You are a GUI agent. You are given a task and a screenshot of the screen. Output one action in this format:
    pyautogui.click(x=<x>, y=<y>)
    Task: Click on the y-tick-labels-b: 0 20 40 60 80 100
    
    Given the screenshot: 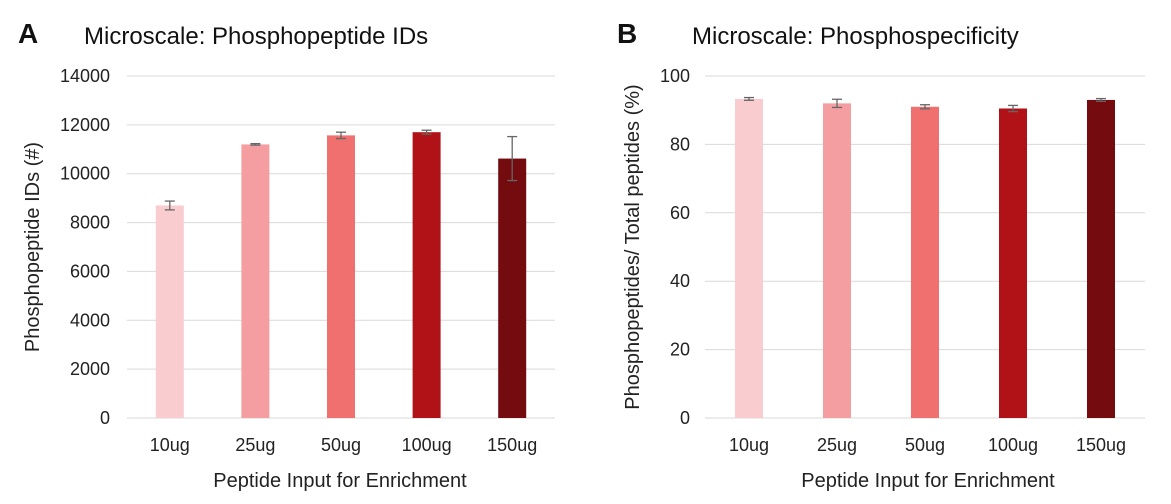 What is the action you would take?
    pyautogui.click(x=675, y=247)
    